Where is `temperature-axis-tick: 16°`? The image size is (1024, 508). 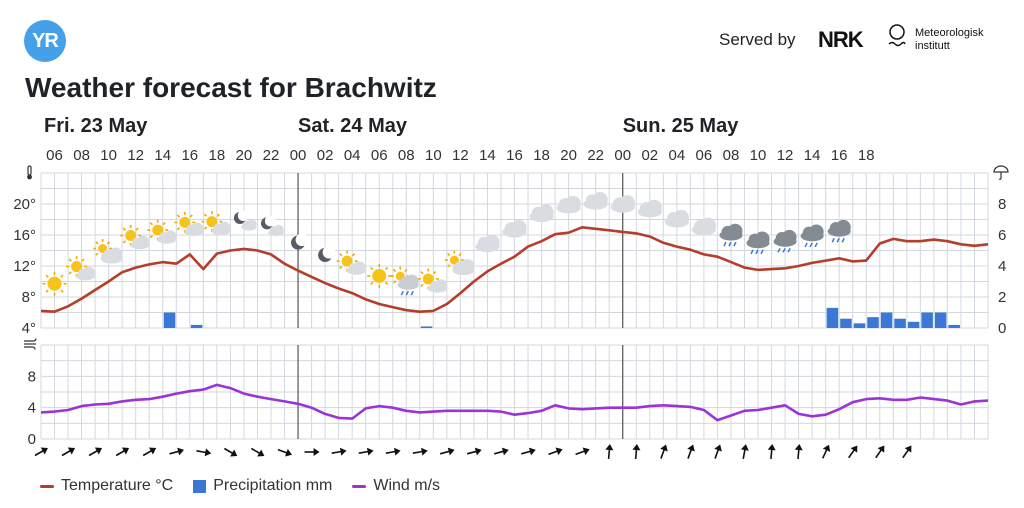
temperature-axis-tick: 16° is located at coordinates (24, 235).